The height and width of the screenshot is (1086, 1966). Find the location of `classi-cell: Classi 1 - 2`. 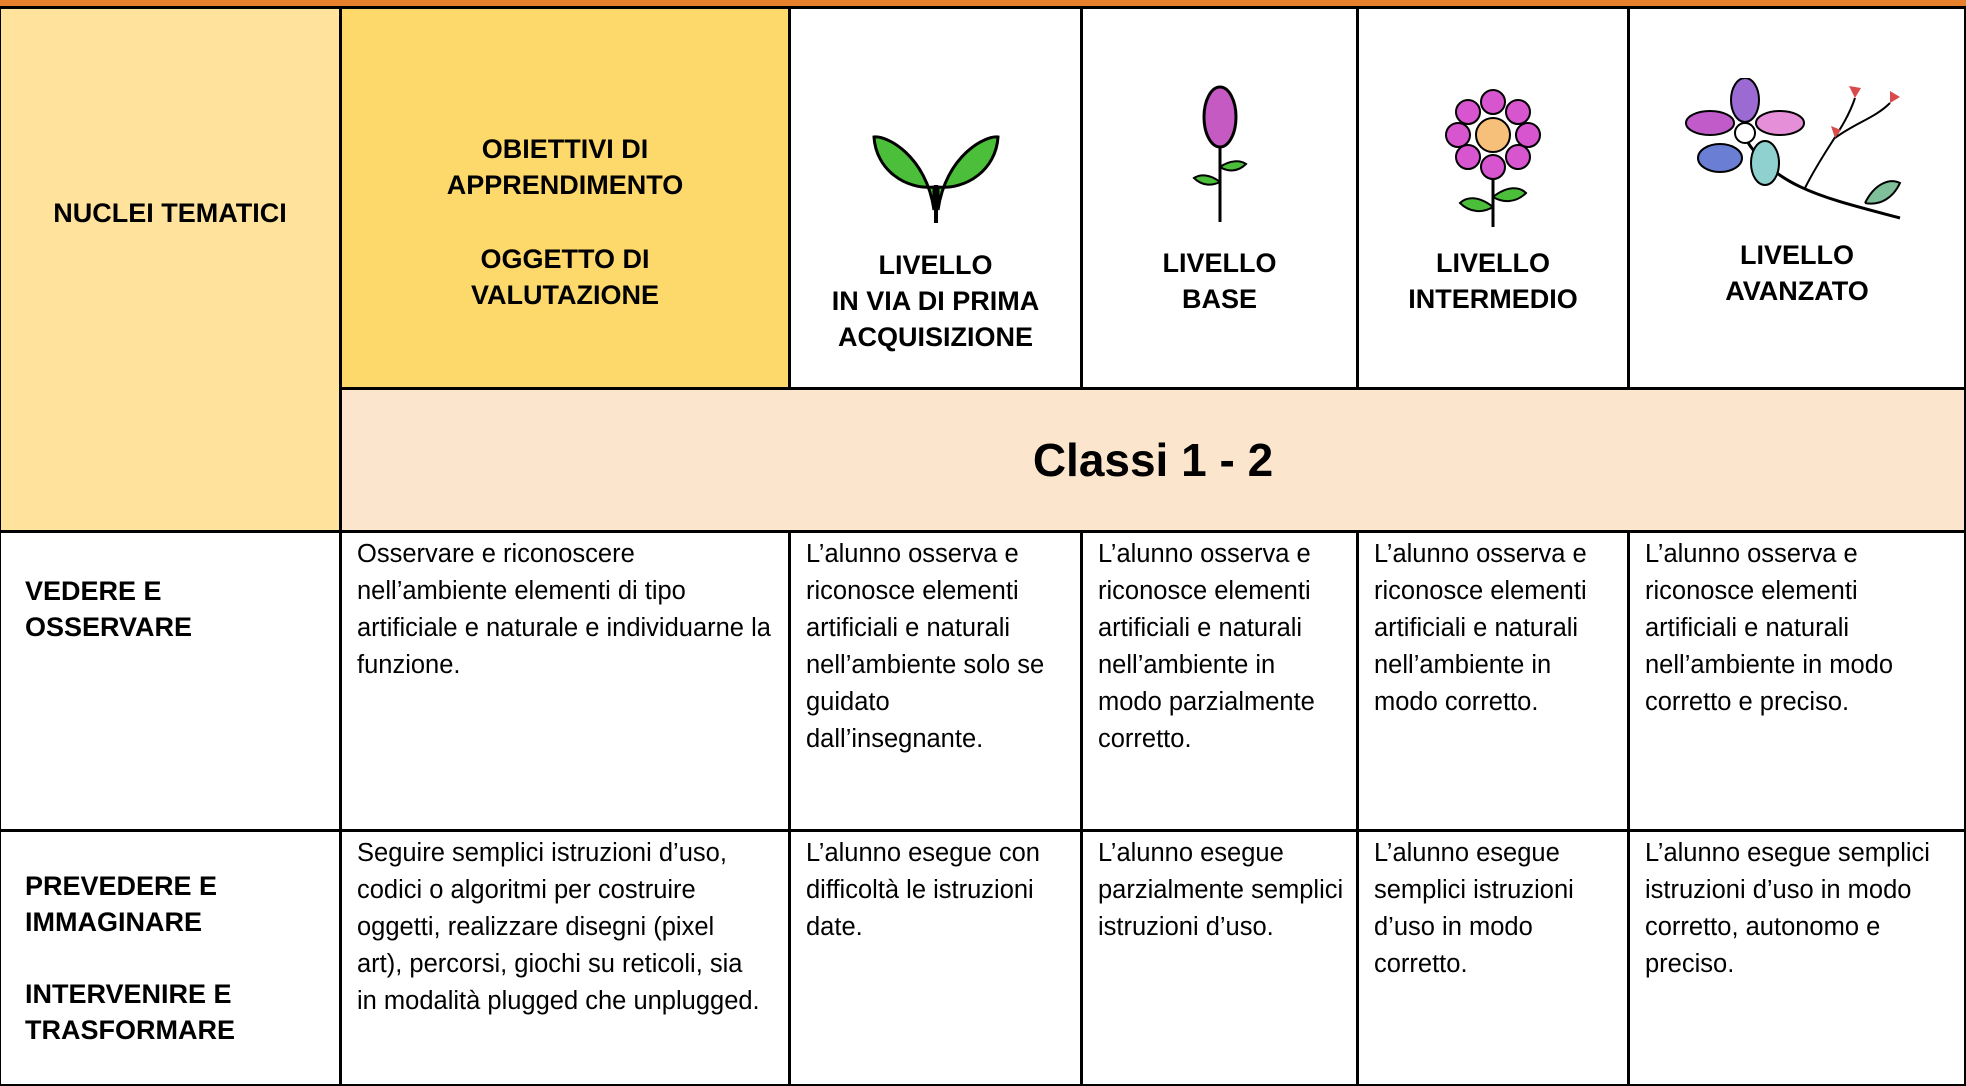

classi-cell: Classi 1 - 2 is located at coordinates (1153, 460).